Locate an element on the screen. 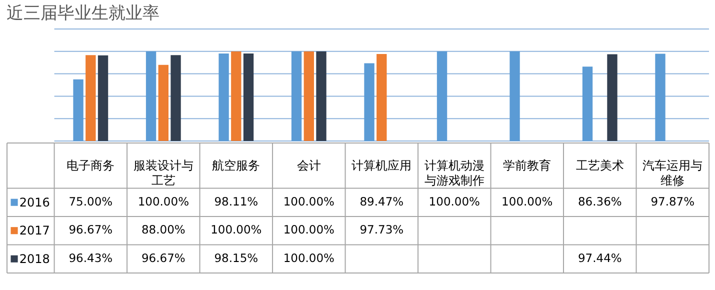 The height and width of the screenshot is (290, 715). data-label: 98.11% is located at coordinates (236, 201).